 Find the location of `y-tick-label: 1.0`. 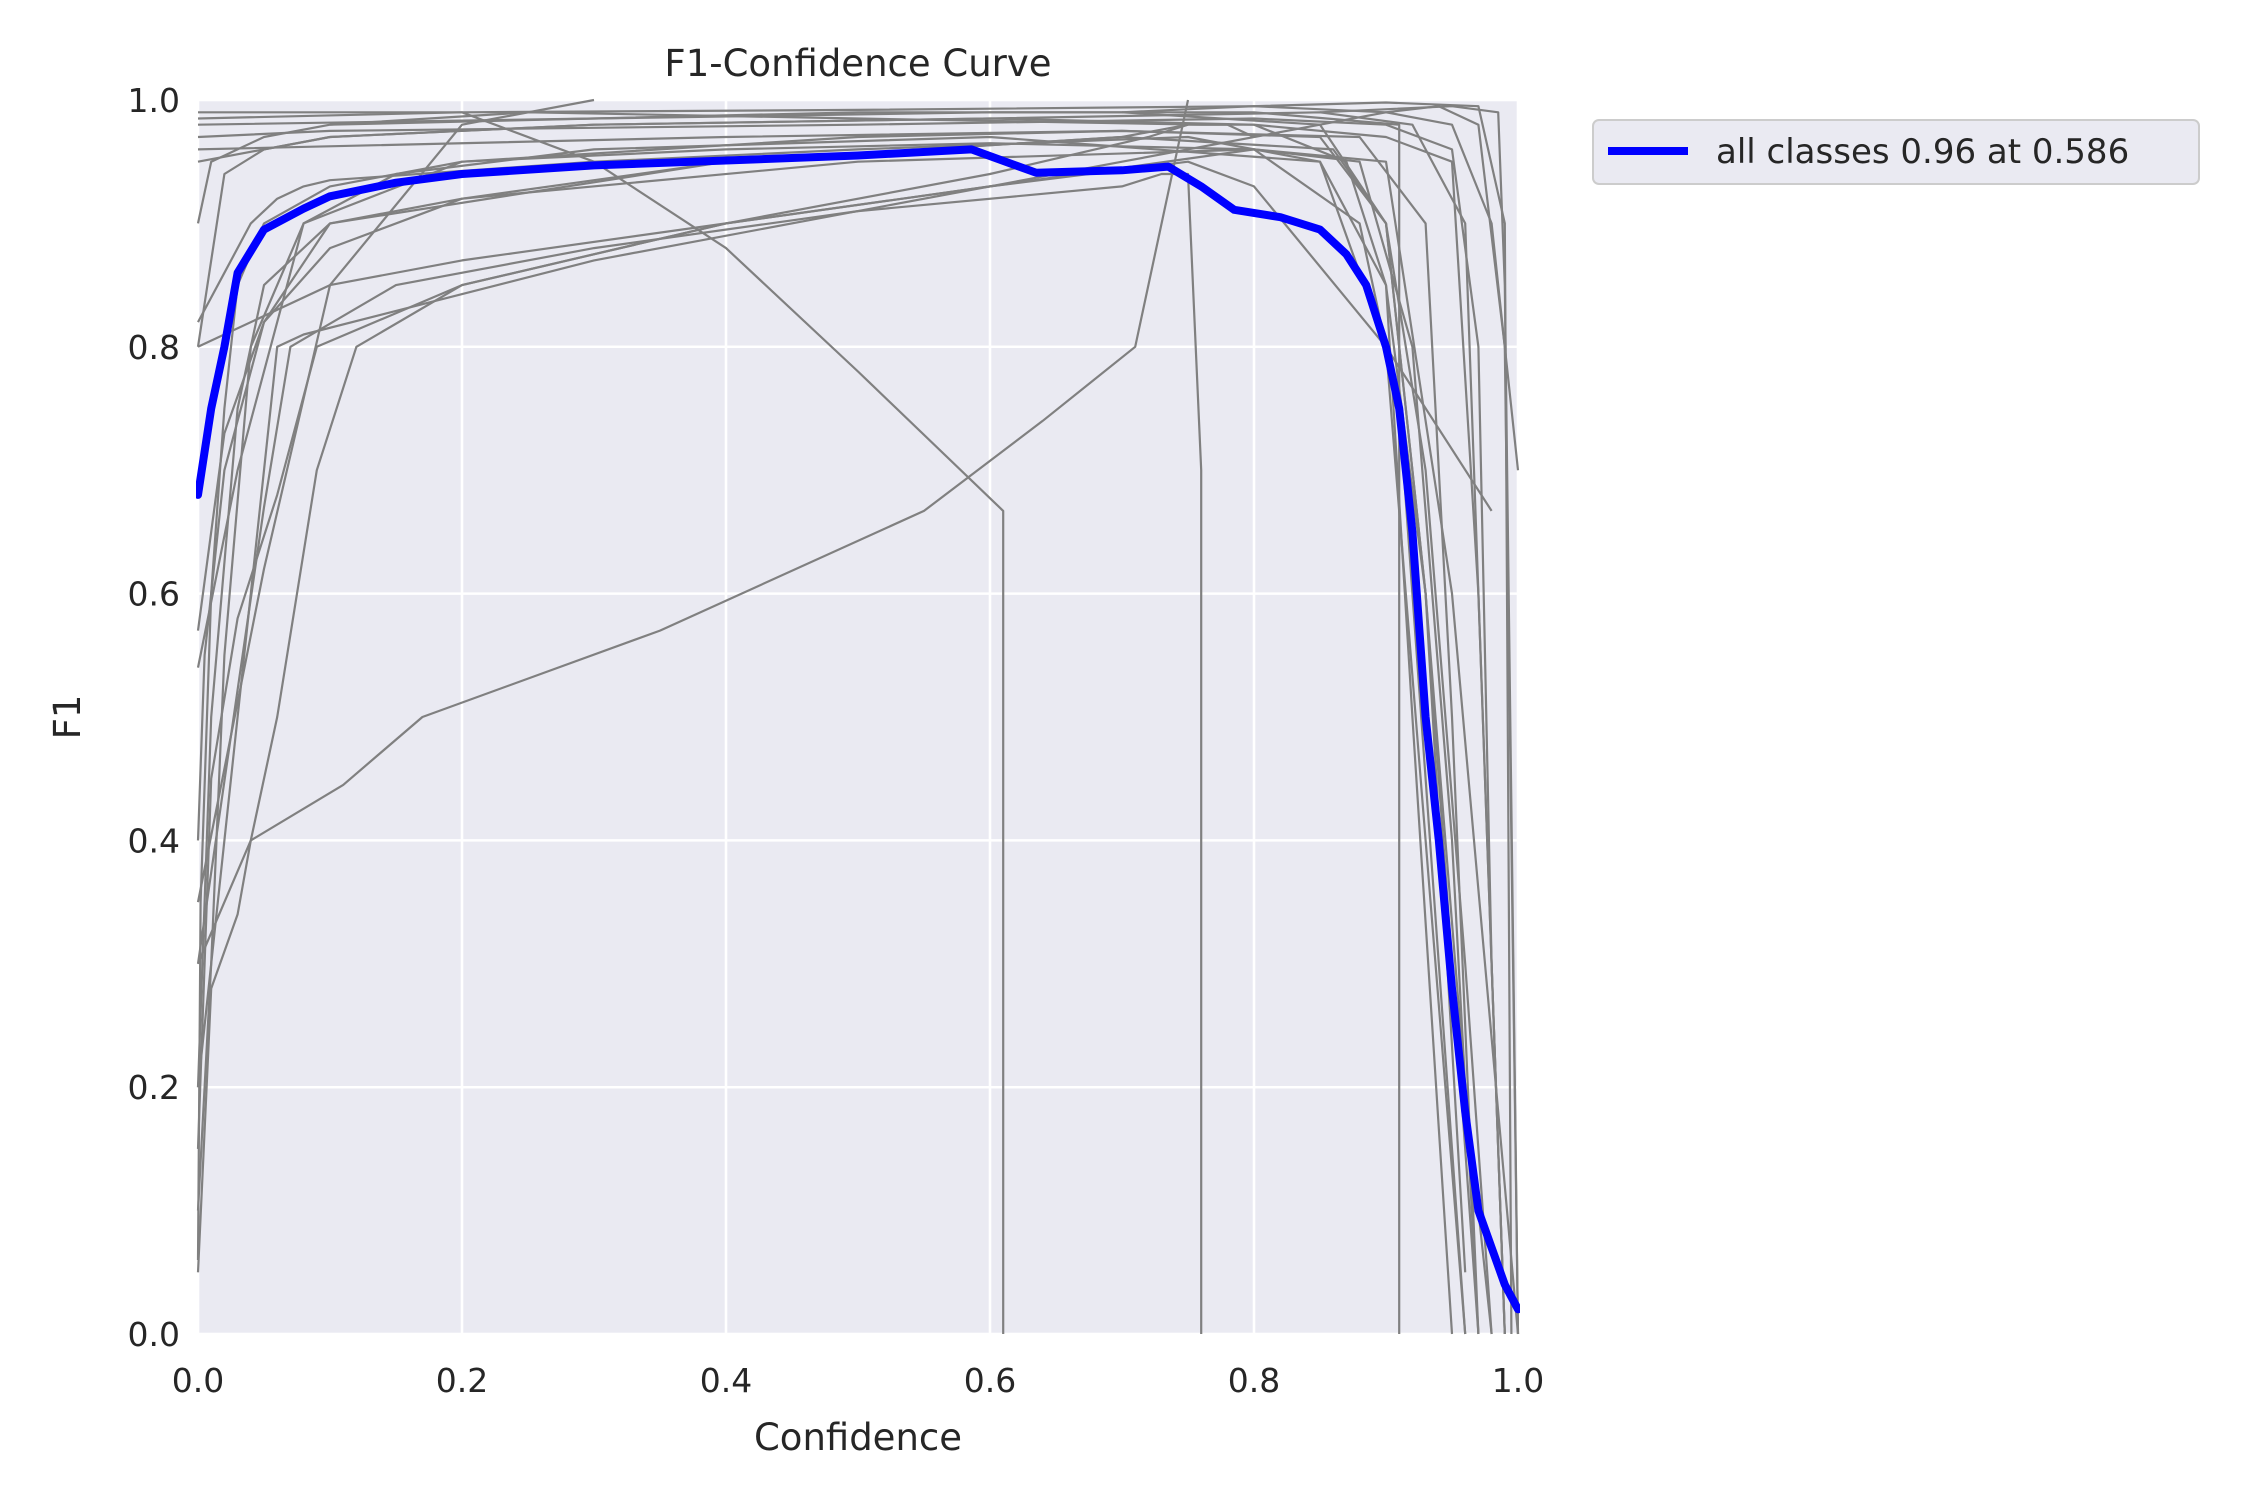

y-tick-label: 1.0 is located at coordinates (154, 100).